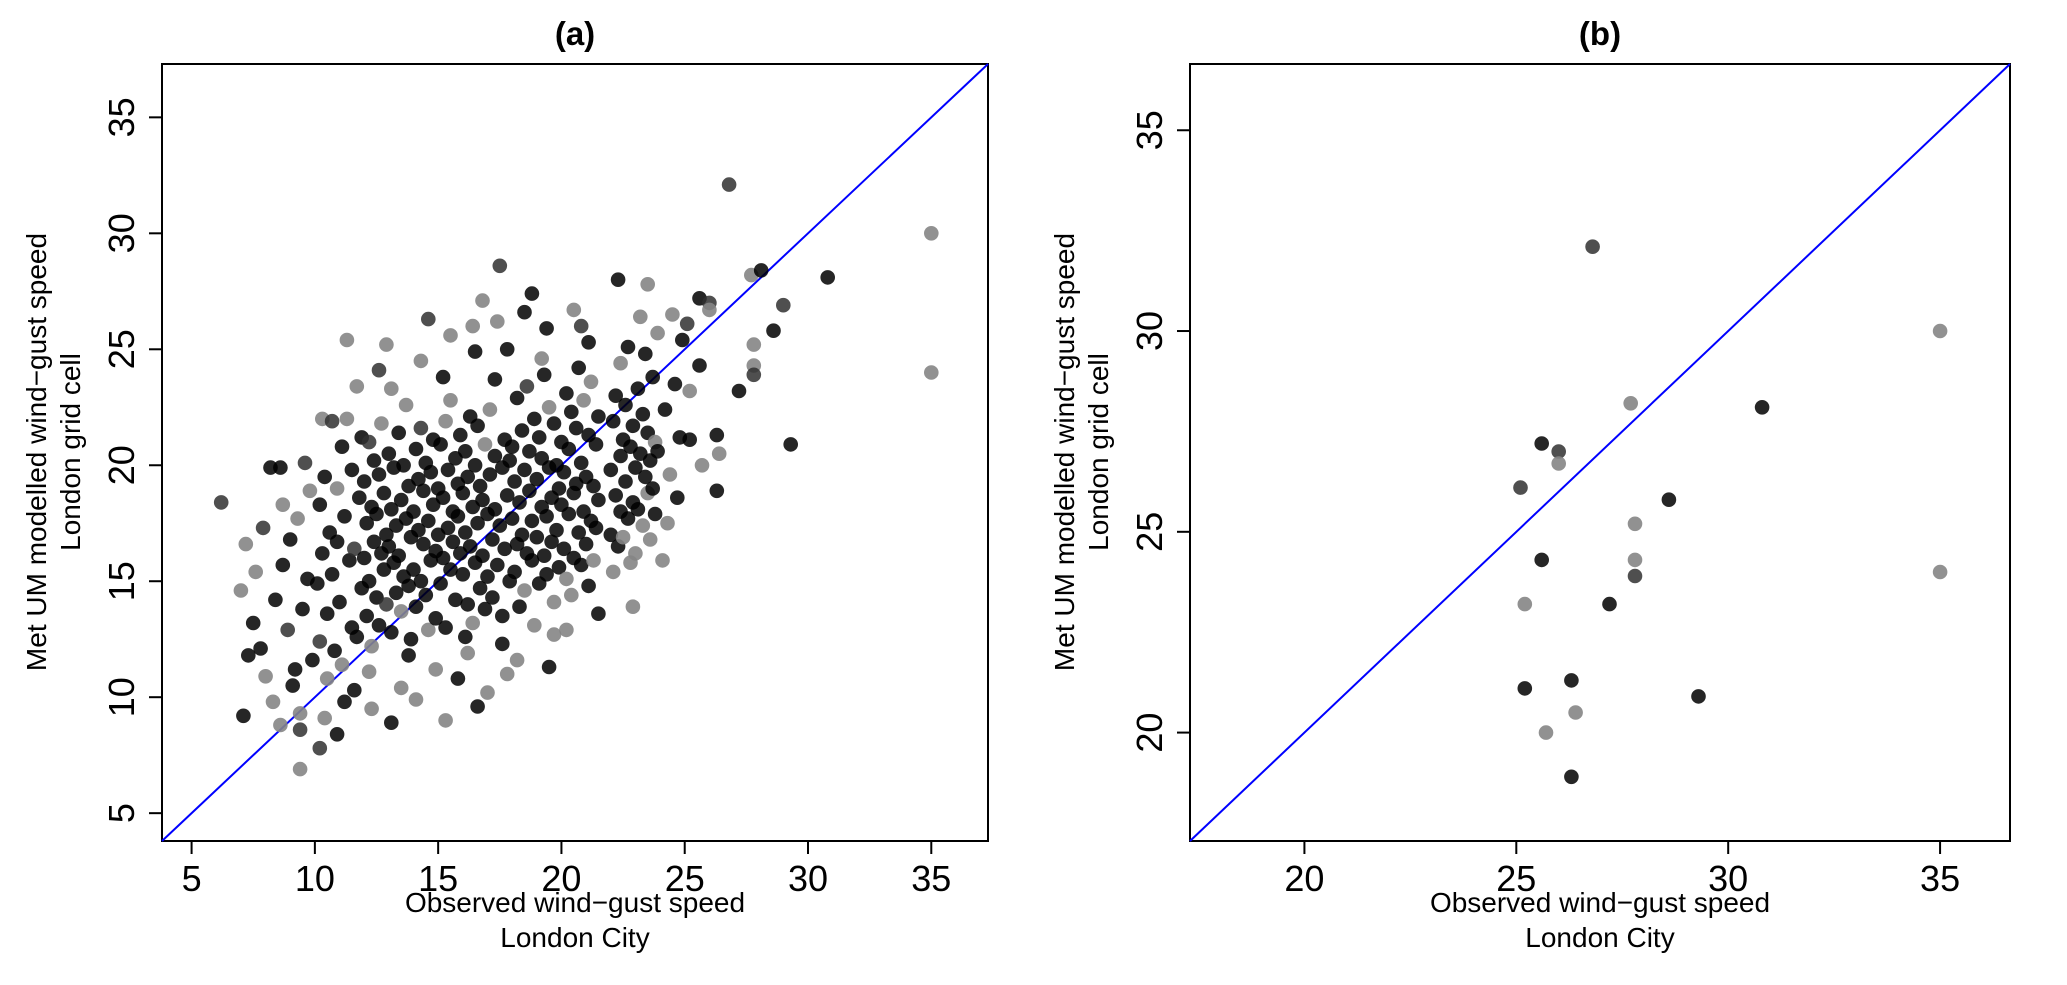 The image size is (2067, 985). Describe the element at coordinates (1149, 130) in the screenshot. I see `y-tick-label: 35` at that location.